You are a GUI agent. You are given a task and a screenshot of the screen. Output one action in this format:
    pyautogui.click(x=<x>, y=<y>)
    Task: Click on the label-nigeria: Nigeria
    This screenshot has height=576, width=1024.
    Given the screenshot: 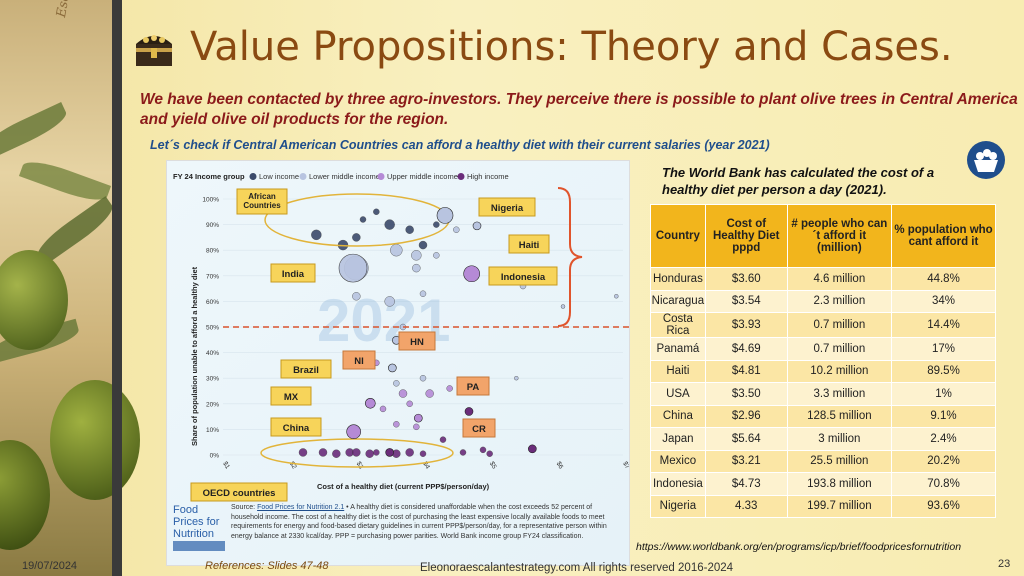 What is the action you would take?
    pyautogui.click(x=507, y=208)
    